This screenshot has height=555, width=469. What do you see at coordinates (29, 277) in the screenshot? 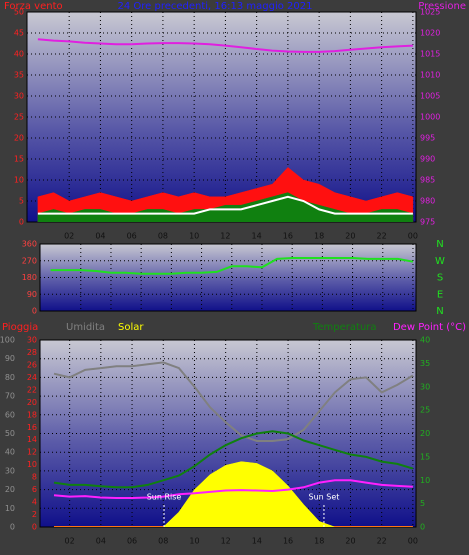
I see `y-tick-label: 180` at bounding box center [29, 277].